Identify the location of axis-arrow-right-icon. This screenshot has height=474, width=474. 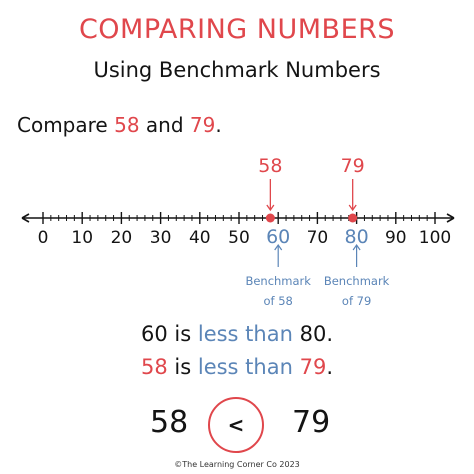
(450, 218).